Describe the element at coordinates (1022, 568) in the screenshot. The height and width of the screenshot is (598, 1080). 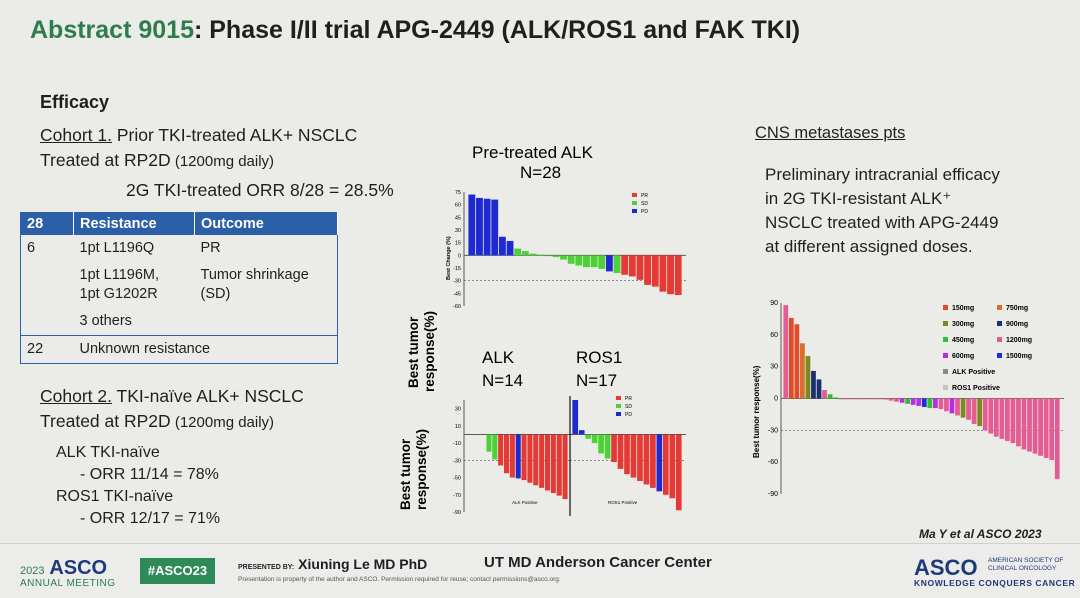
I see `asco-sub-line: CLINICAL ONCOLOGY` at that location.